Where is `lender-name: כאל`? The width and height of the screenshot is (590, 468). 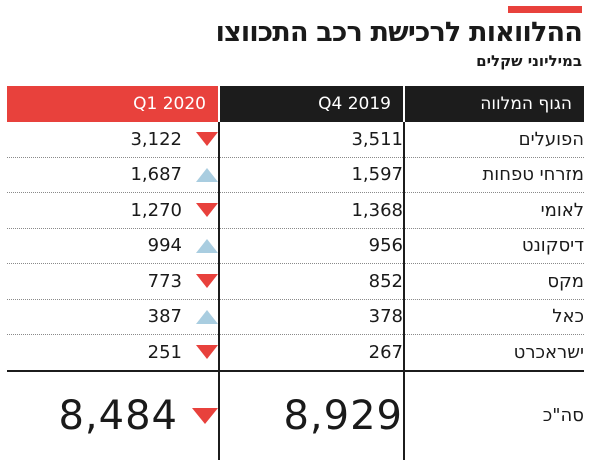 lender-name: כאל is located at coordinates (493, 317).